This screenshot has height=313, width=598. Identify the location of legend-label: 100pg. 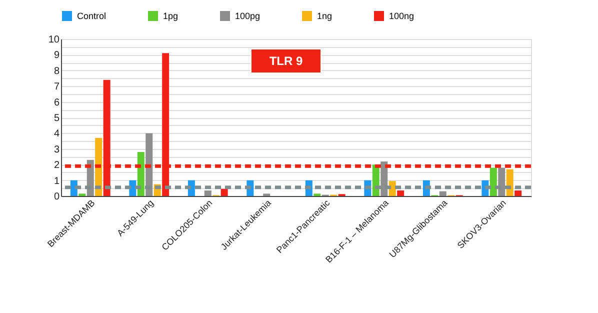
(247, 16).